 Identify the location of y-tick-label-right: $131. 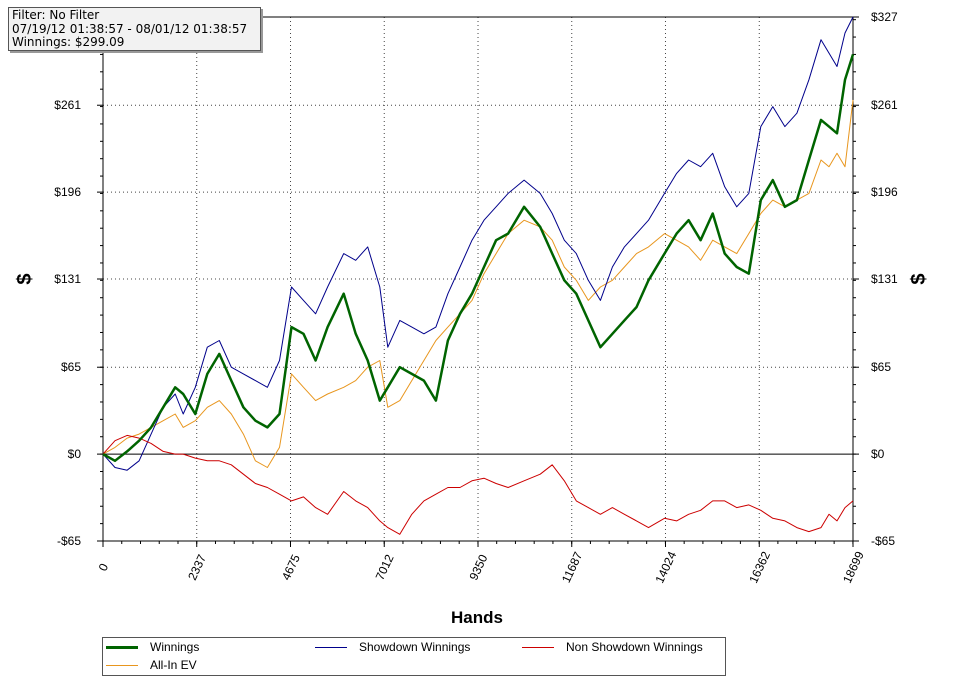
(884, 279).